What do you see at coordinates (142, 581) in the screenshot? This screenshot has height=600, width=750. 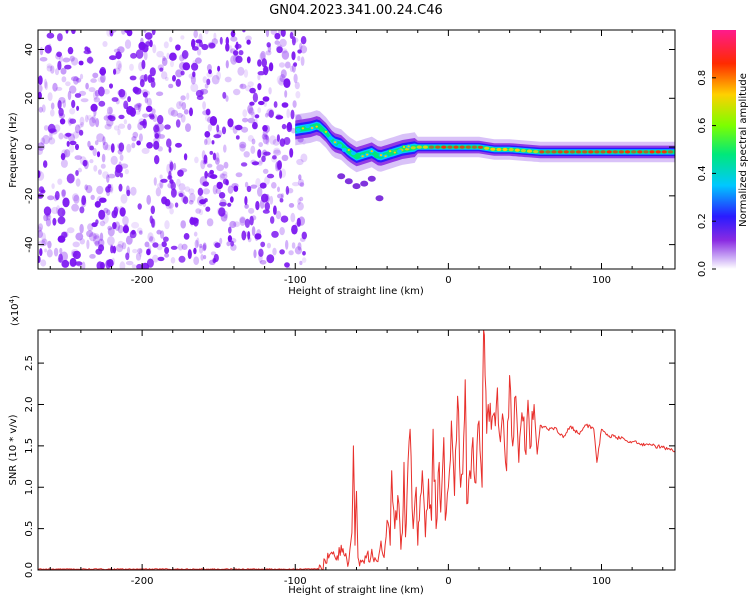 I see `x-tick-label: -200` at bounding box center [142, 581].